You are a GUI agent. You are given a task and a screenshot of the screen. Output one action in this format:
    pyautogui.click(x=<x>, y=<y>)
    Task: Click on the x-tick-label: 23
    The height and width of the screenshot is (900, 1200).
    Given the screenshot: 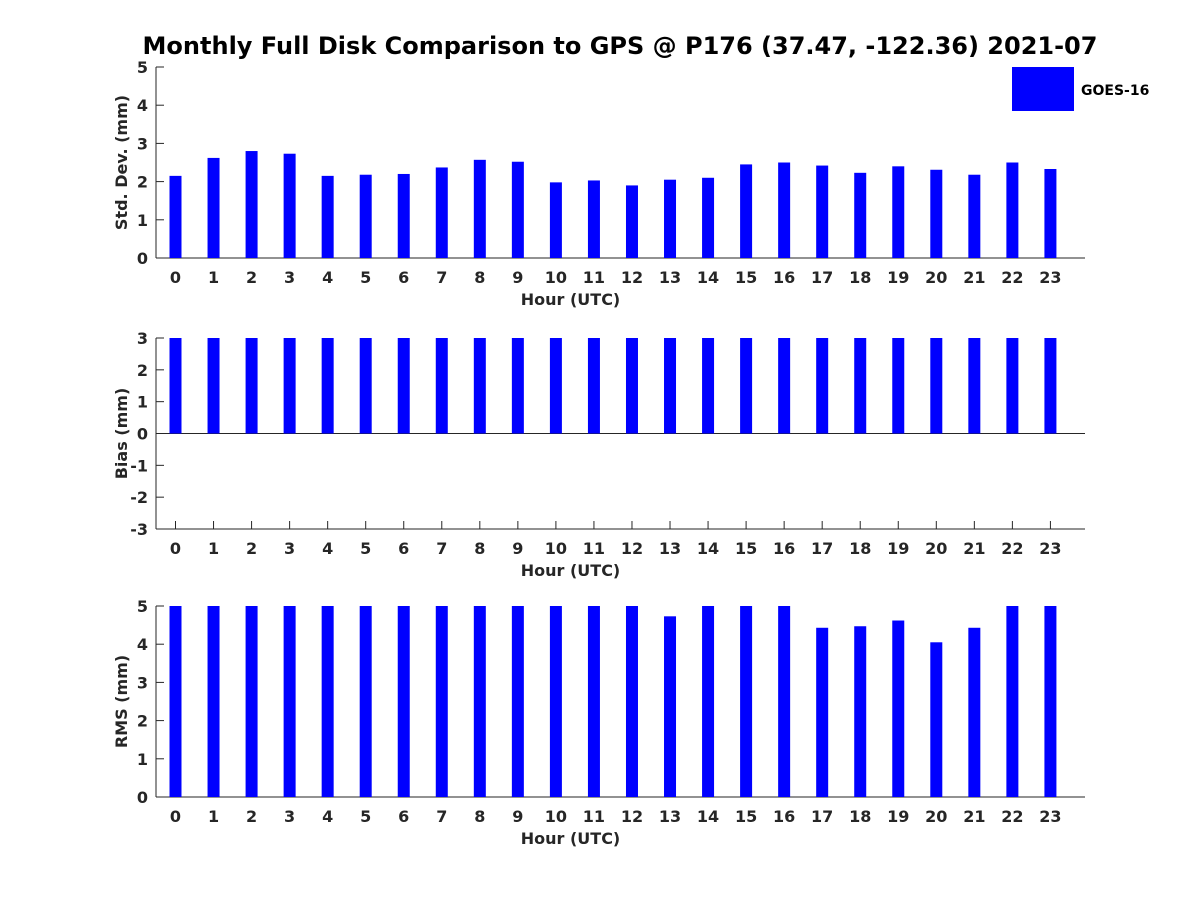 What is the action you would take?
    pyautogui.click(x=1050, y=277)
    